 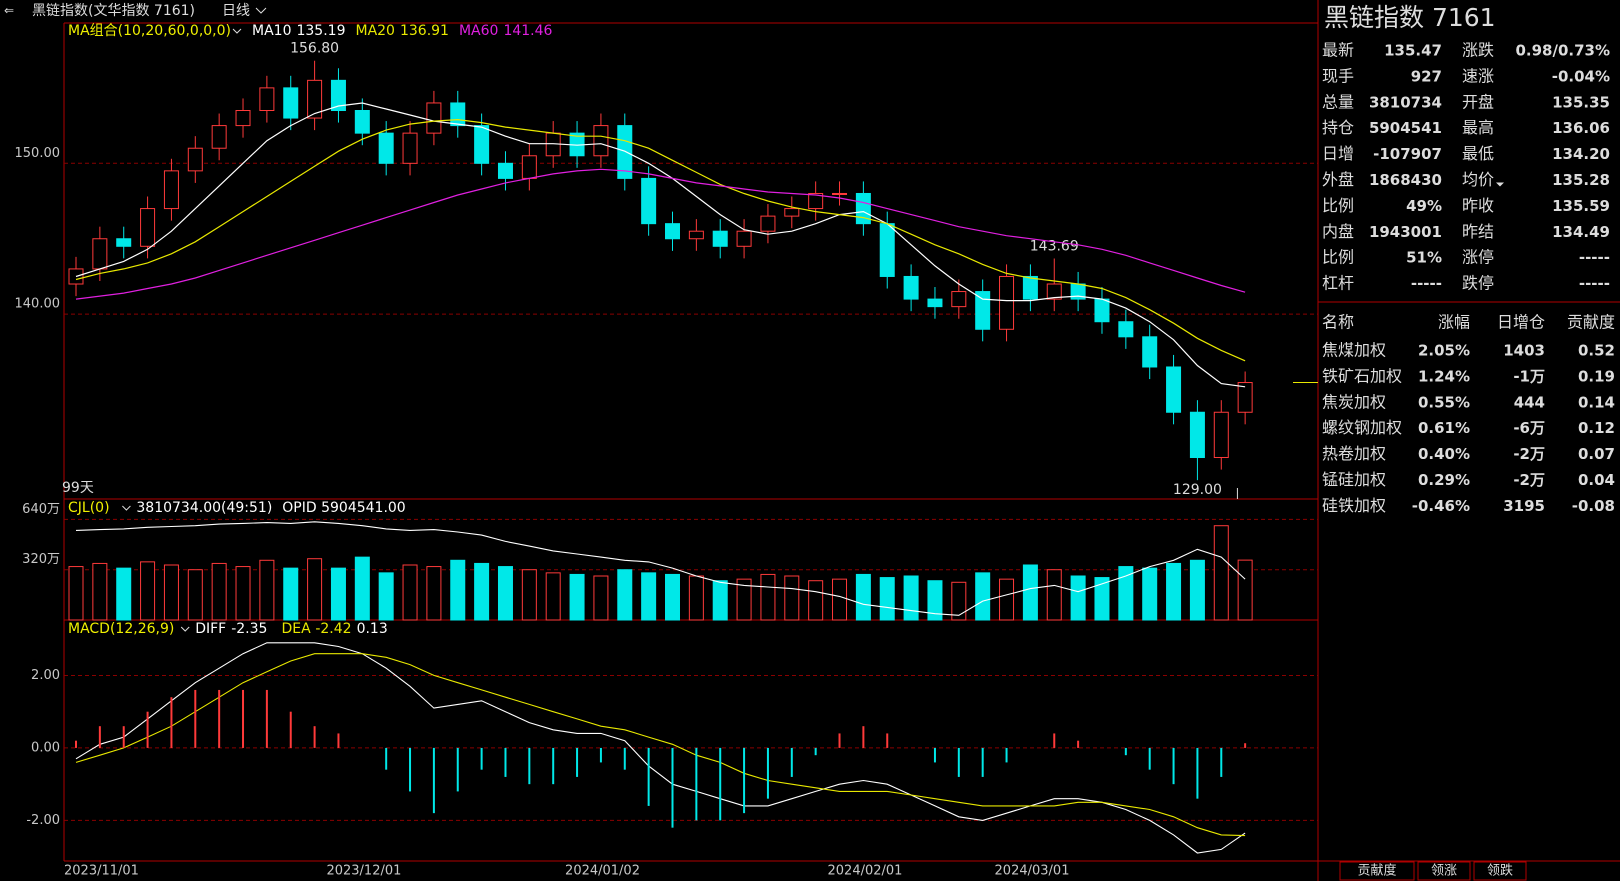 I want to click on legend-item: 135.19, so click(x=320, y=31).